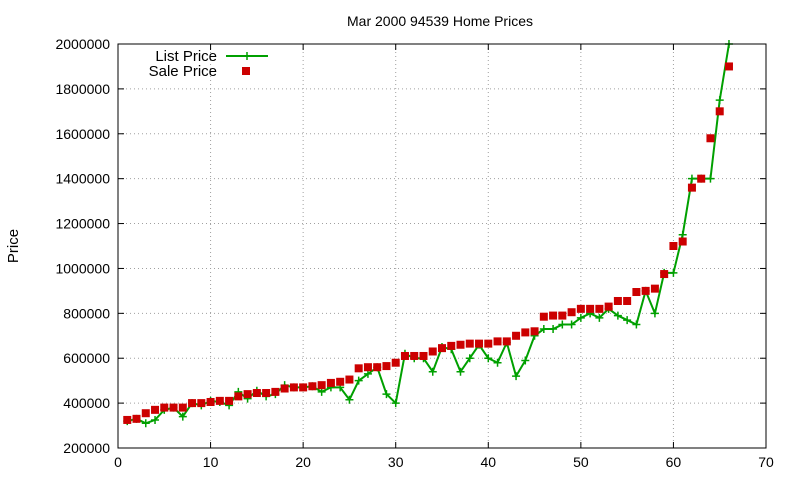 This screenshot has width=800, height=480. Describe the element at coordinates (82, 179) in the screenshot. I see `y-tick-label: 1400000` at that location.